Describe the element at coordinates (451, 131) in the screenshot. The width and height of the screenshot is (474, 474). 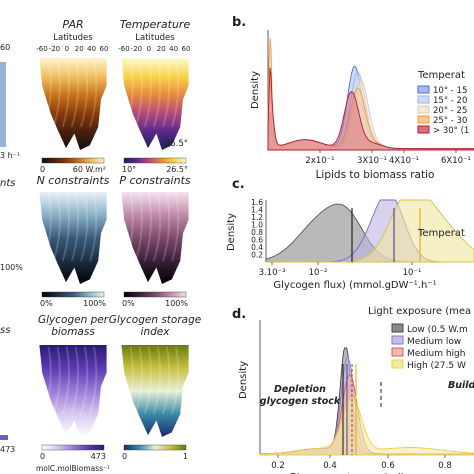
I see `b-legend-entry: > 30° (1` at that location.